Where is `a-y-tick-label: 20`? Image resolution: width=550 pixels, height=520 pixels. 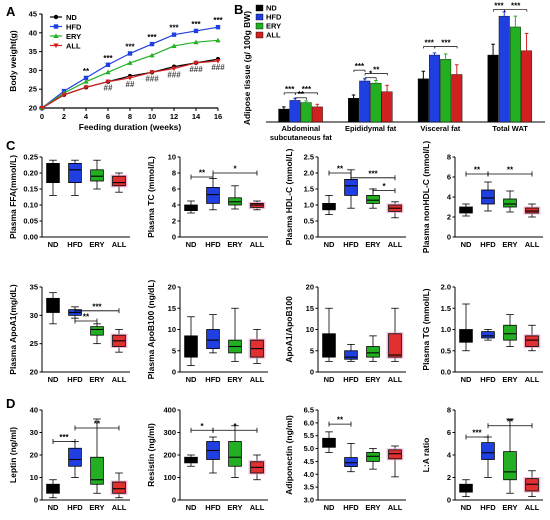 a-y-tick-label: 20 is located at coordinates (33, 108).